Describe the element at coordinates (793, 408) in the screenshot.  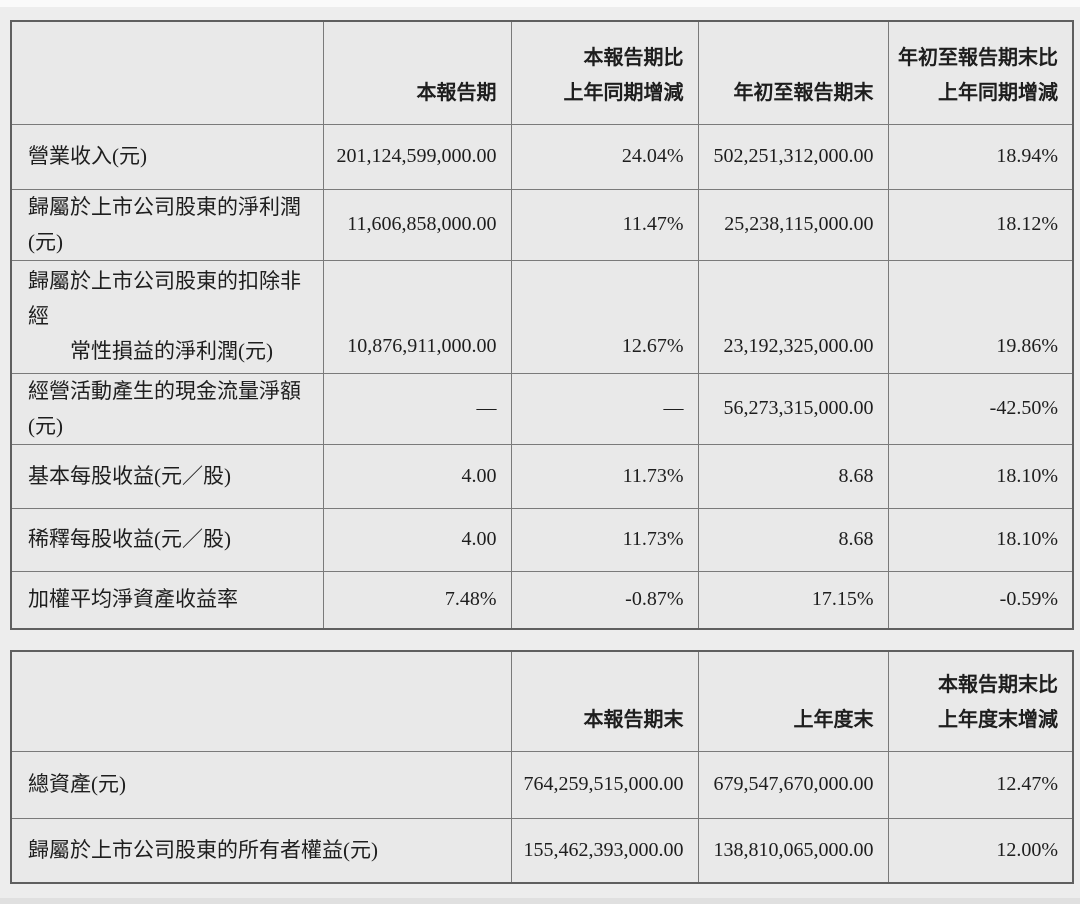
I see `cell-ytd: 56,273,315,000.00` at that location.